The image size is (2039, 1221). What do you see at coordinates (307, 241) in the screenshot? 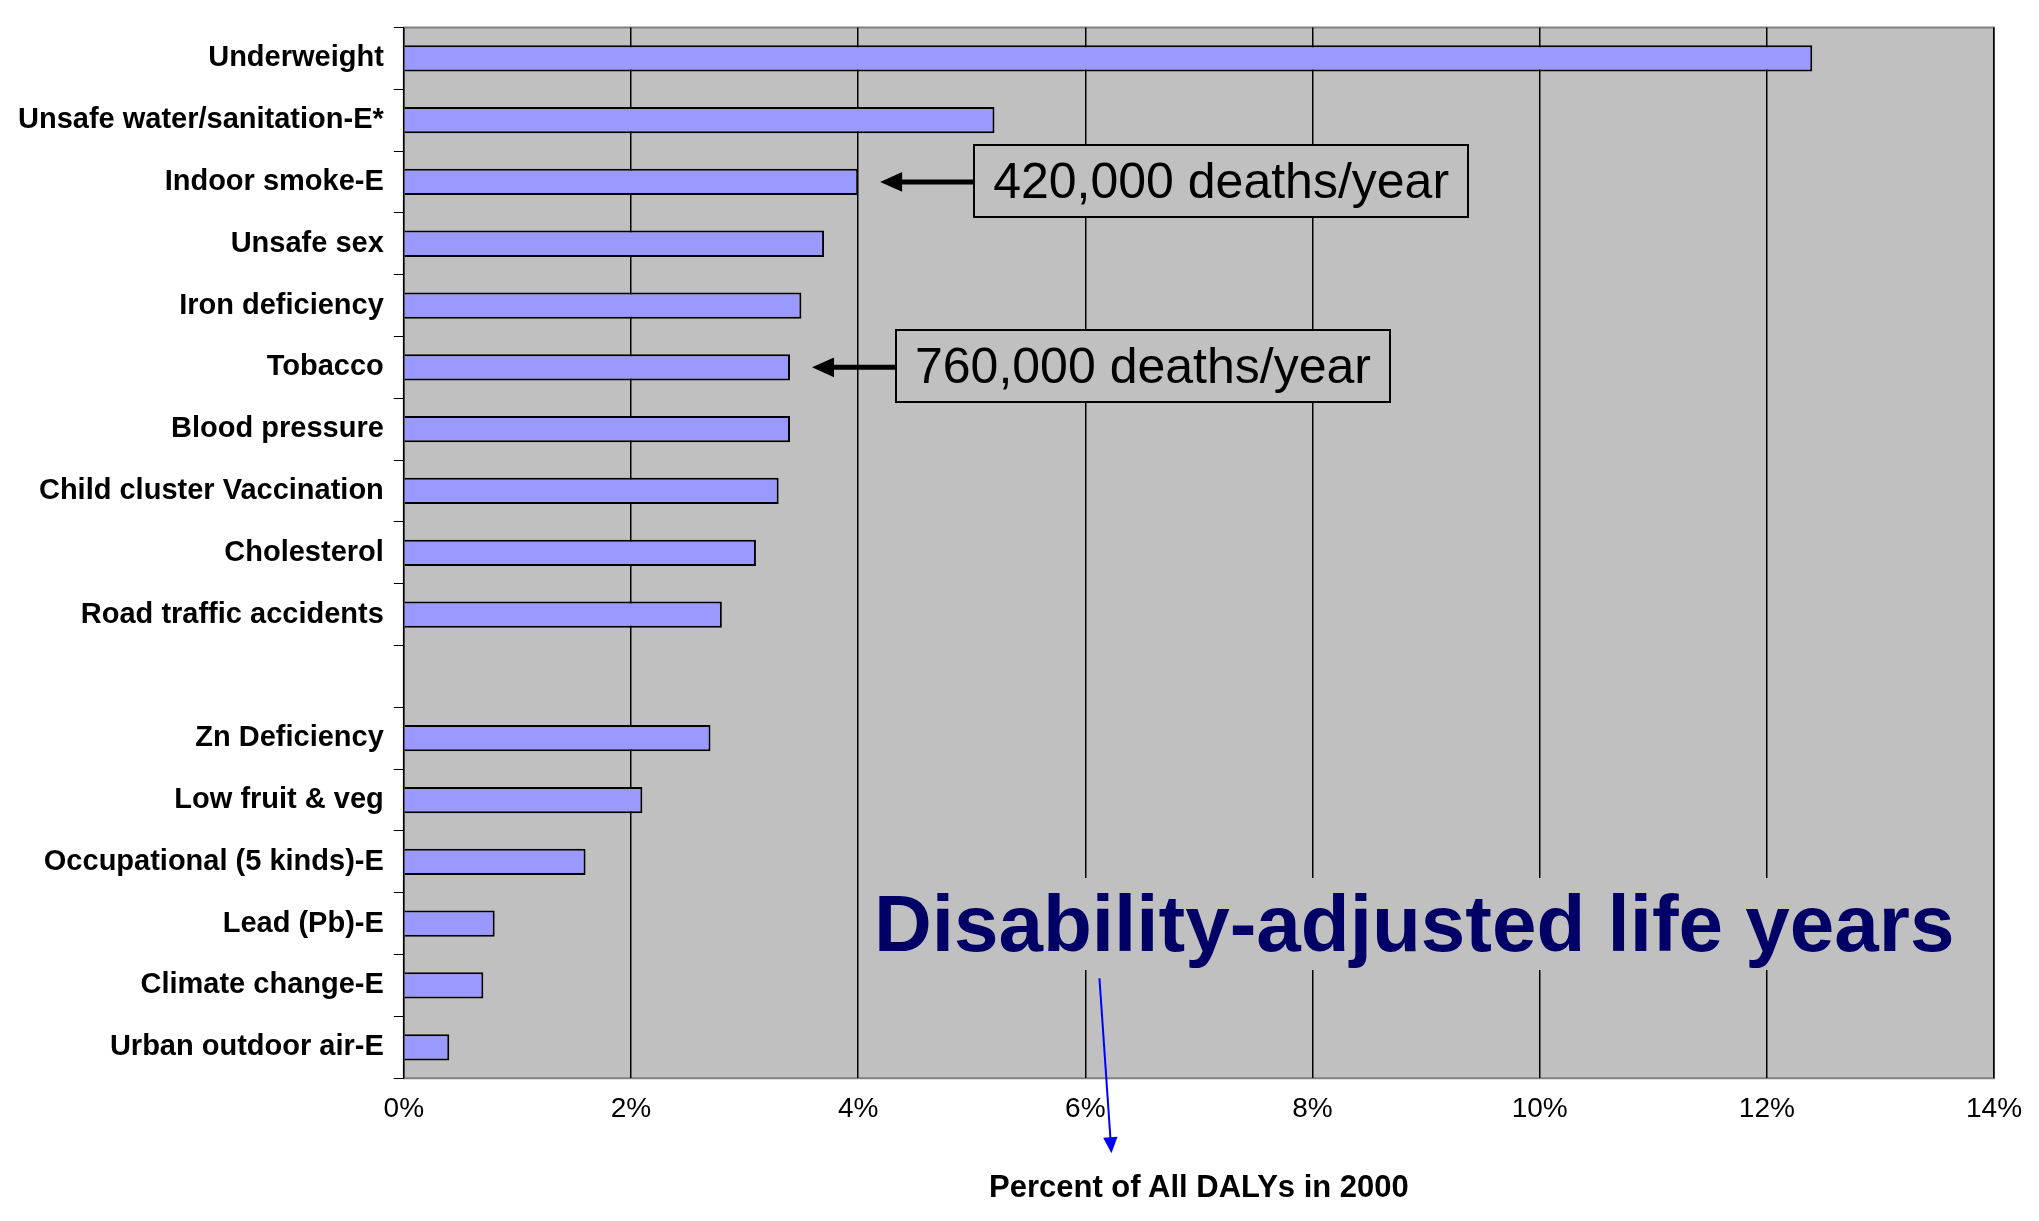
I see `y-tick-label: Unsafe sex` at bounding box center [307, 241].